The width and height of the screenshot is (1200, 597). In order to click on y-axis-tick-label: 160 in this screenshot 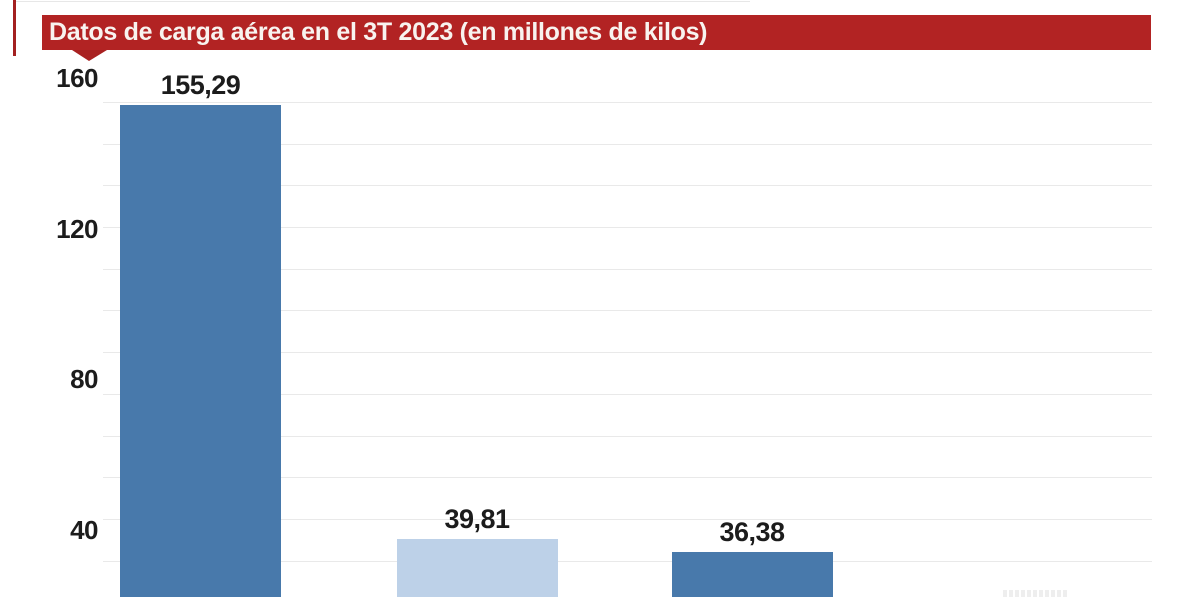, I will do `click(77, 78)`.